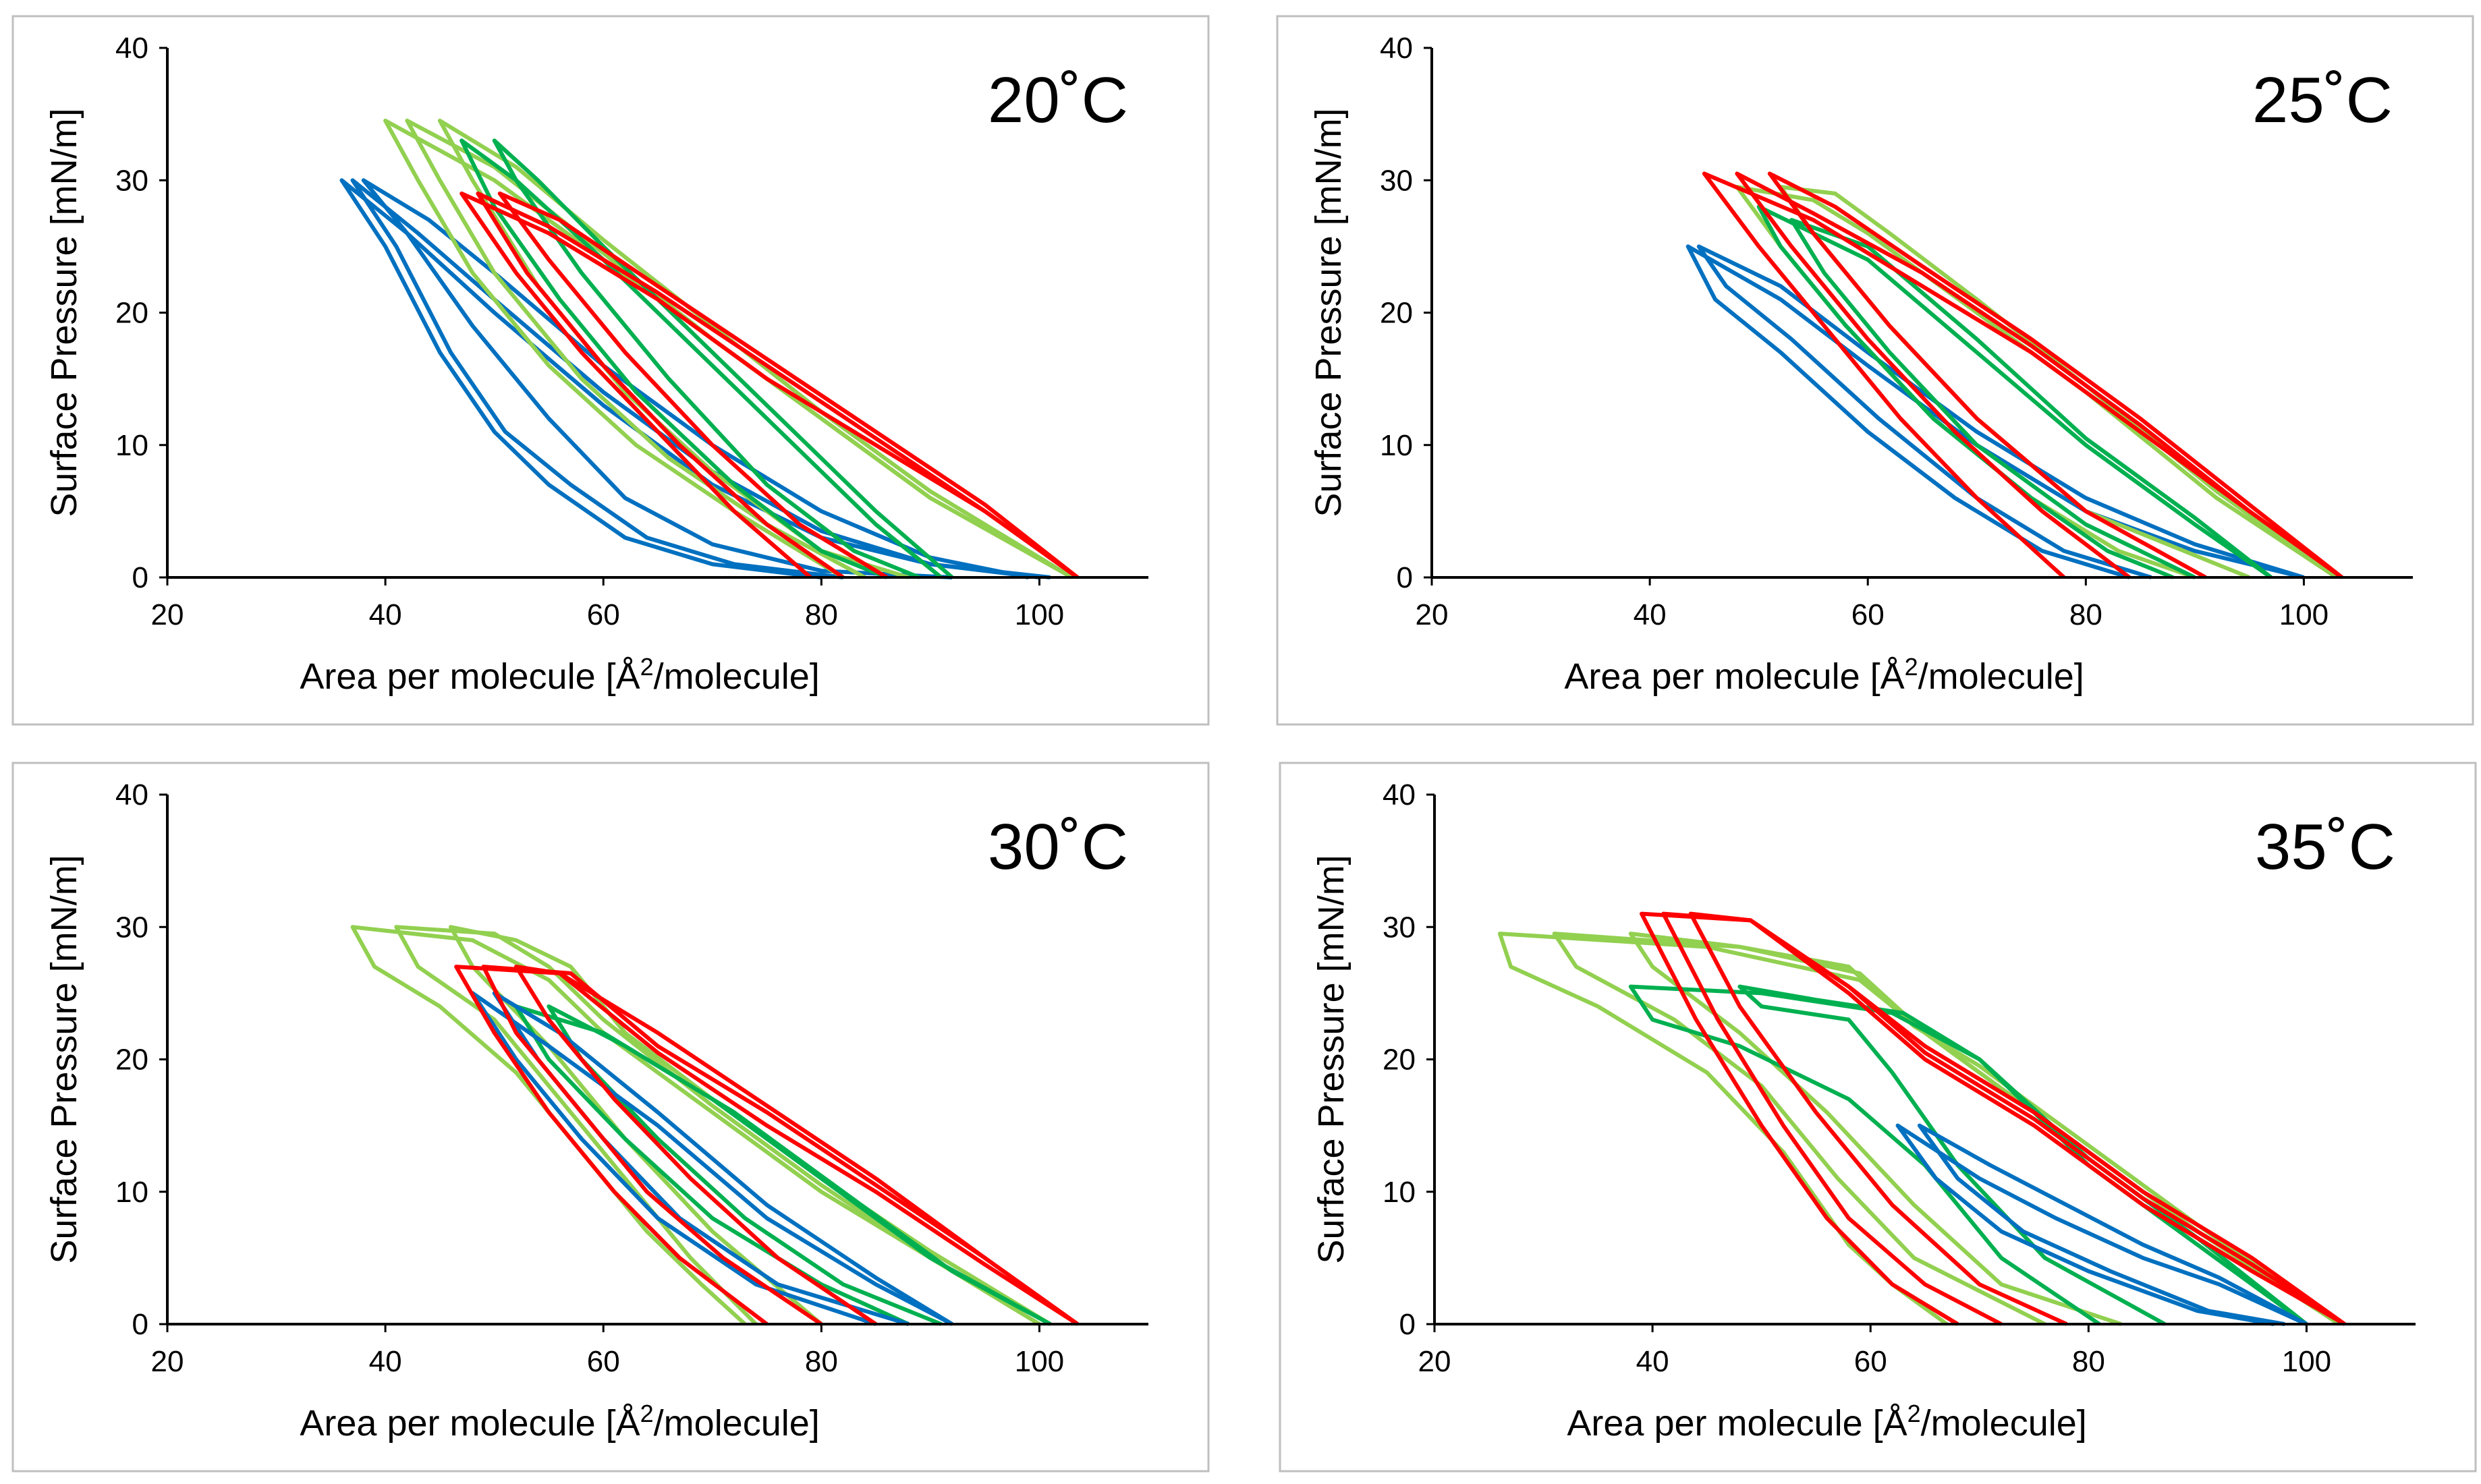 Image resolution: width=2481 pixels, height=1484 pixels. Describe the element at coordinates (2325, 847) in the screenshot. I see `temperature-label: 35˚C` at that location.